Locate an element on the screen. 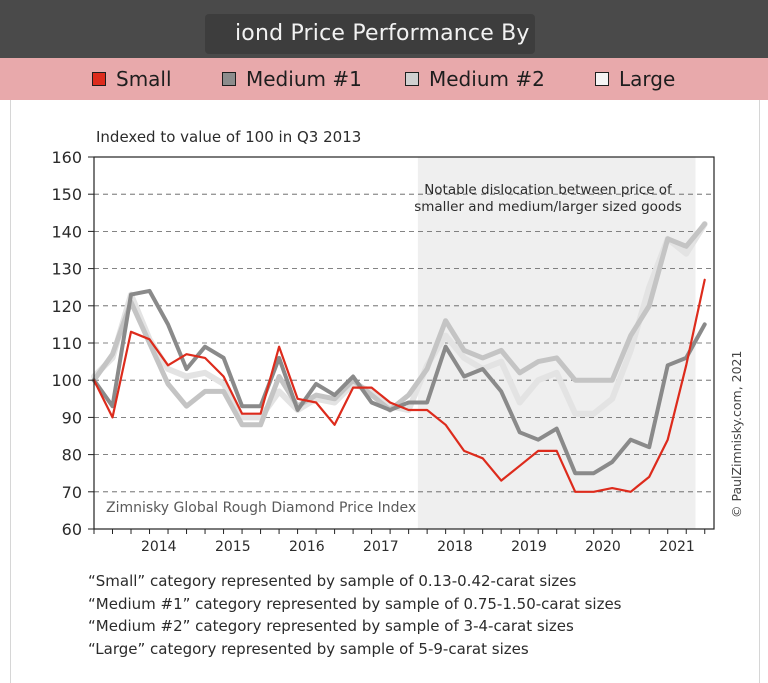  y-tick-label-60: 60 is located at coordinates (72, 529).